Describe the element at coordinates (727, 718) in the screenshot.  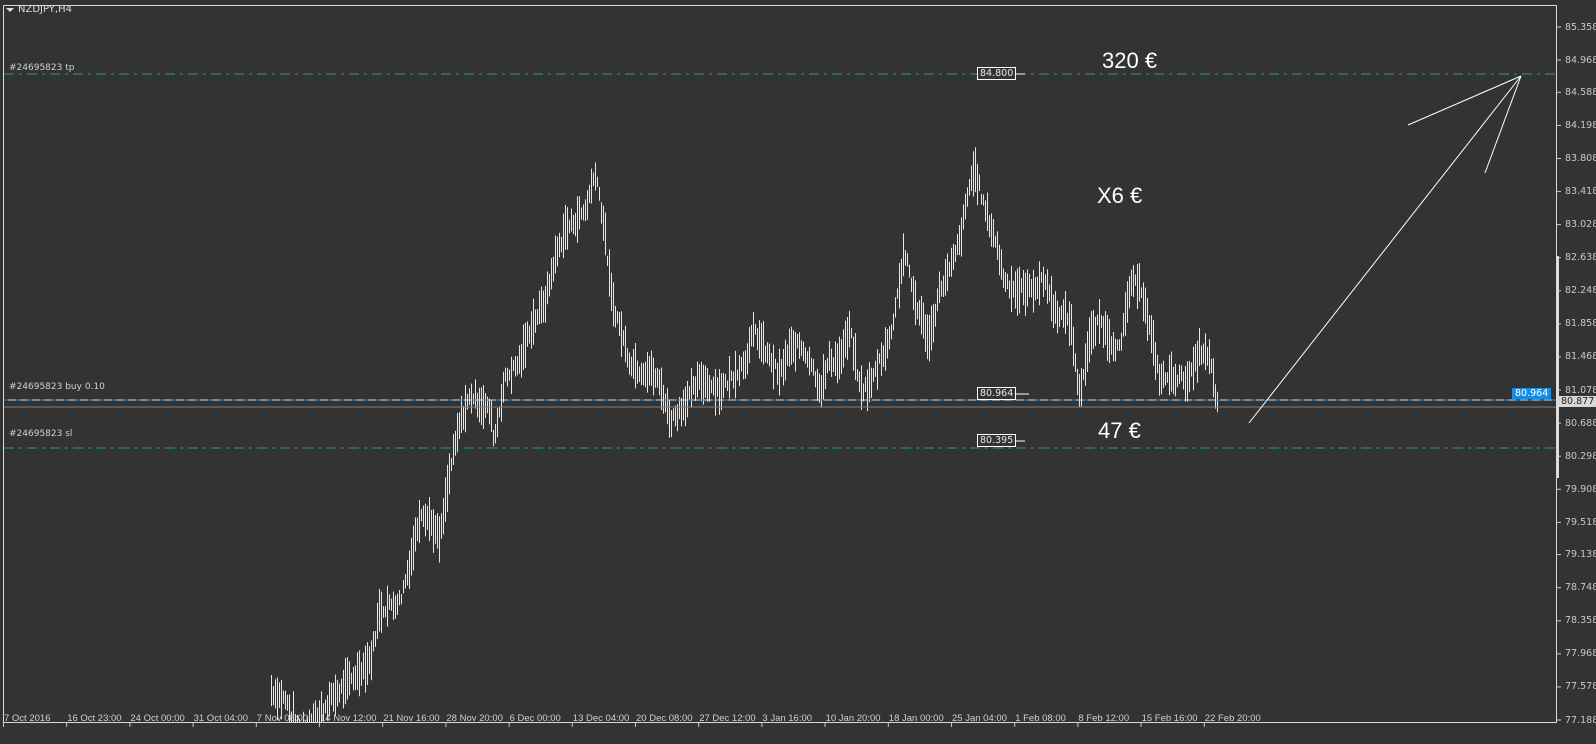
I see `x-tick-label: 27 Dec 12:00` at that location.